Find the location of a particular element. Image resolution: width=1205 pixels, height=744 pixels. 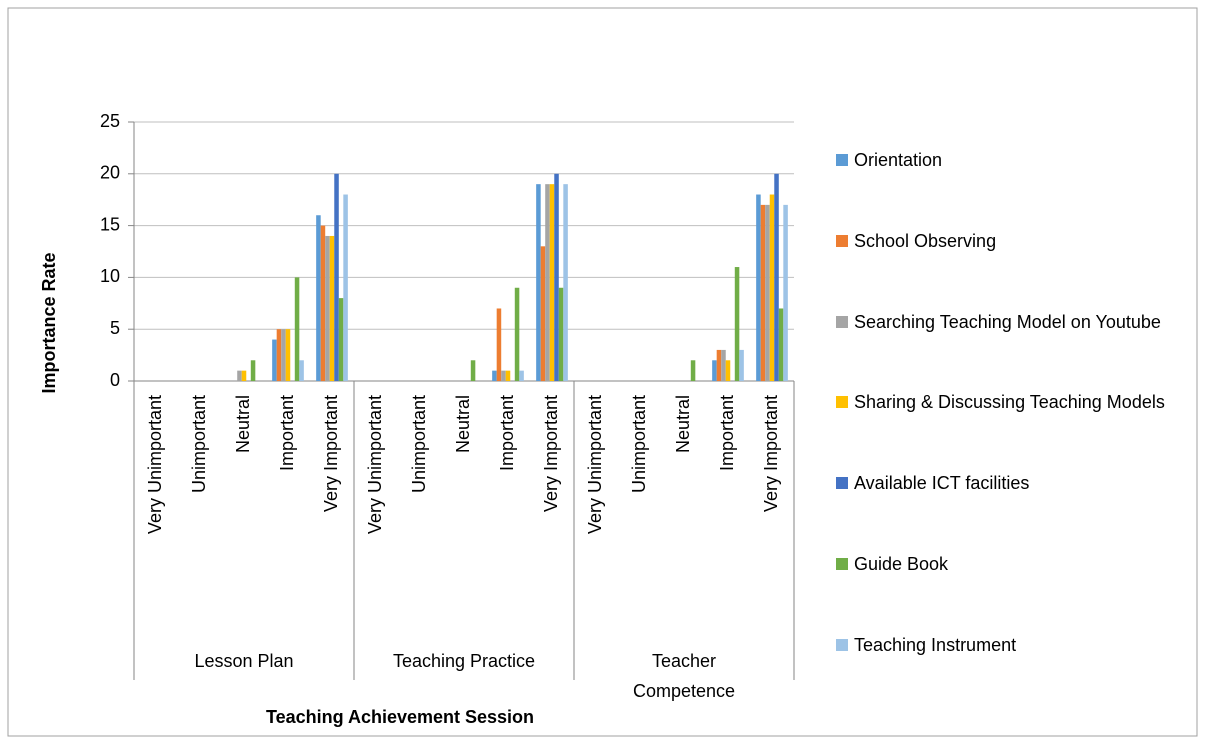

legend-label: Teaching Instrument is located at coordinates (935, 644).